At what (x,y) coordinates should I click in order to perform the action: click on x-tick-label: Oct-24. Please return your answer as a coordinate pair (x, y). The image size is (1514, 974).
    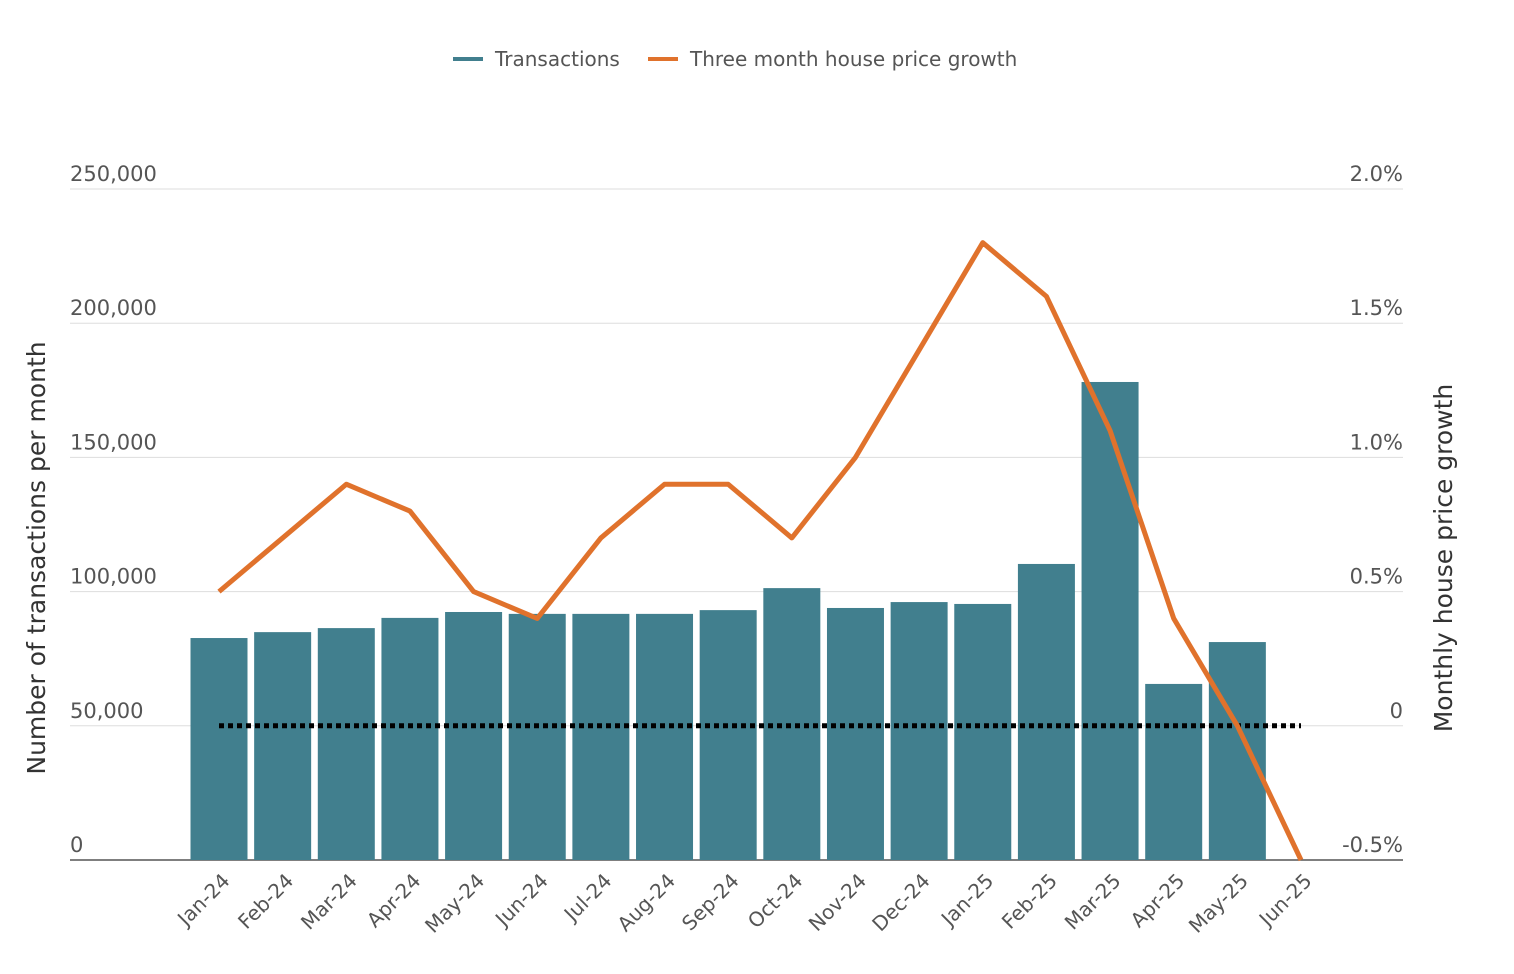
    Looking at the image, I should click on (775, 901).